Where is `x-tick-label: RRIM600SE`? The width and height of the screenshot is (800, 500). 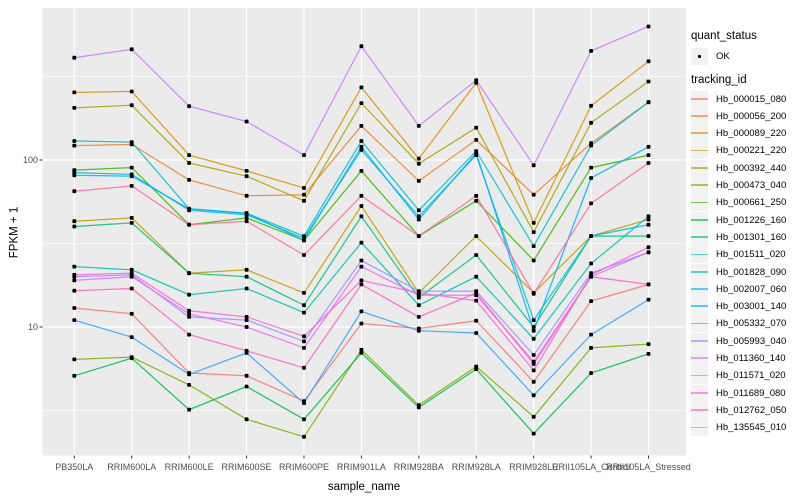 x-tick-label: RRIM600SE is located at coordinates (246, 466).